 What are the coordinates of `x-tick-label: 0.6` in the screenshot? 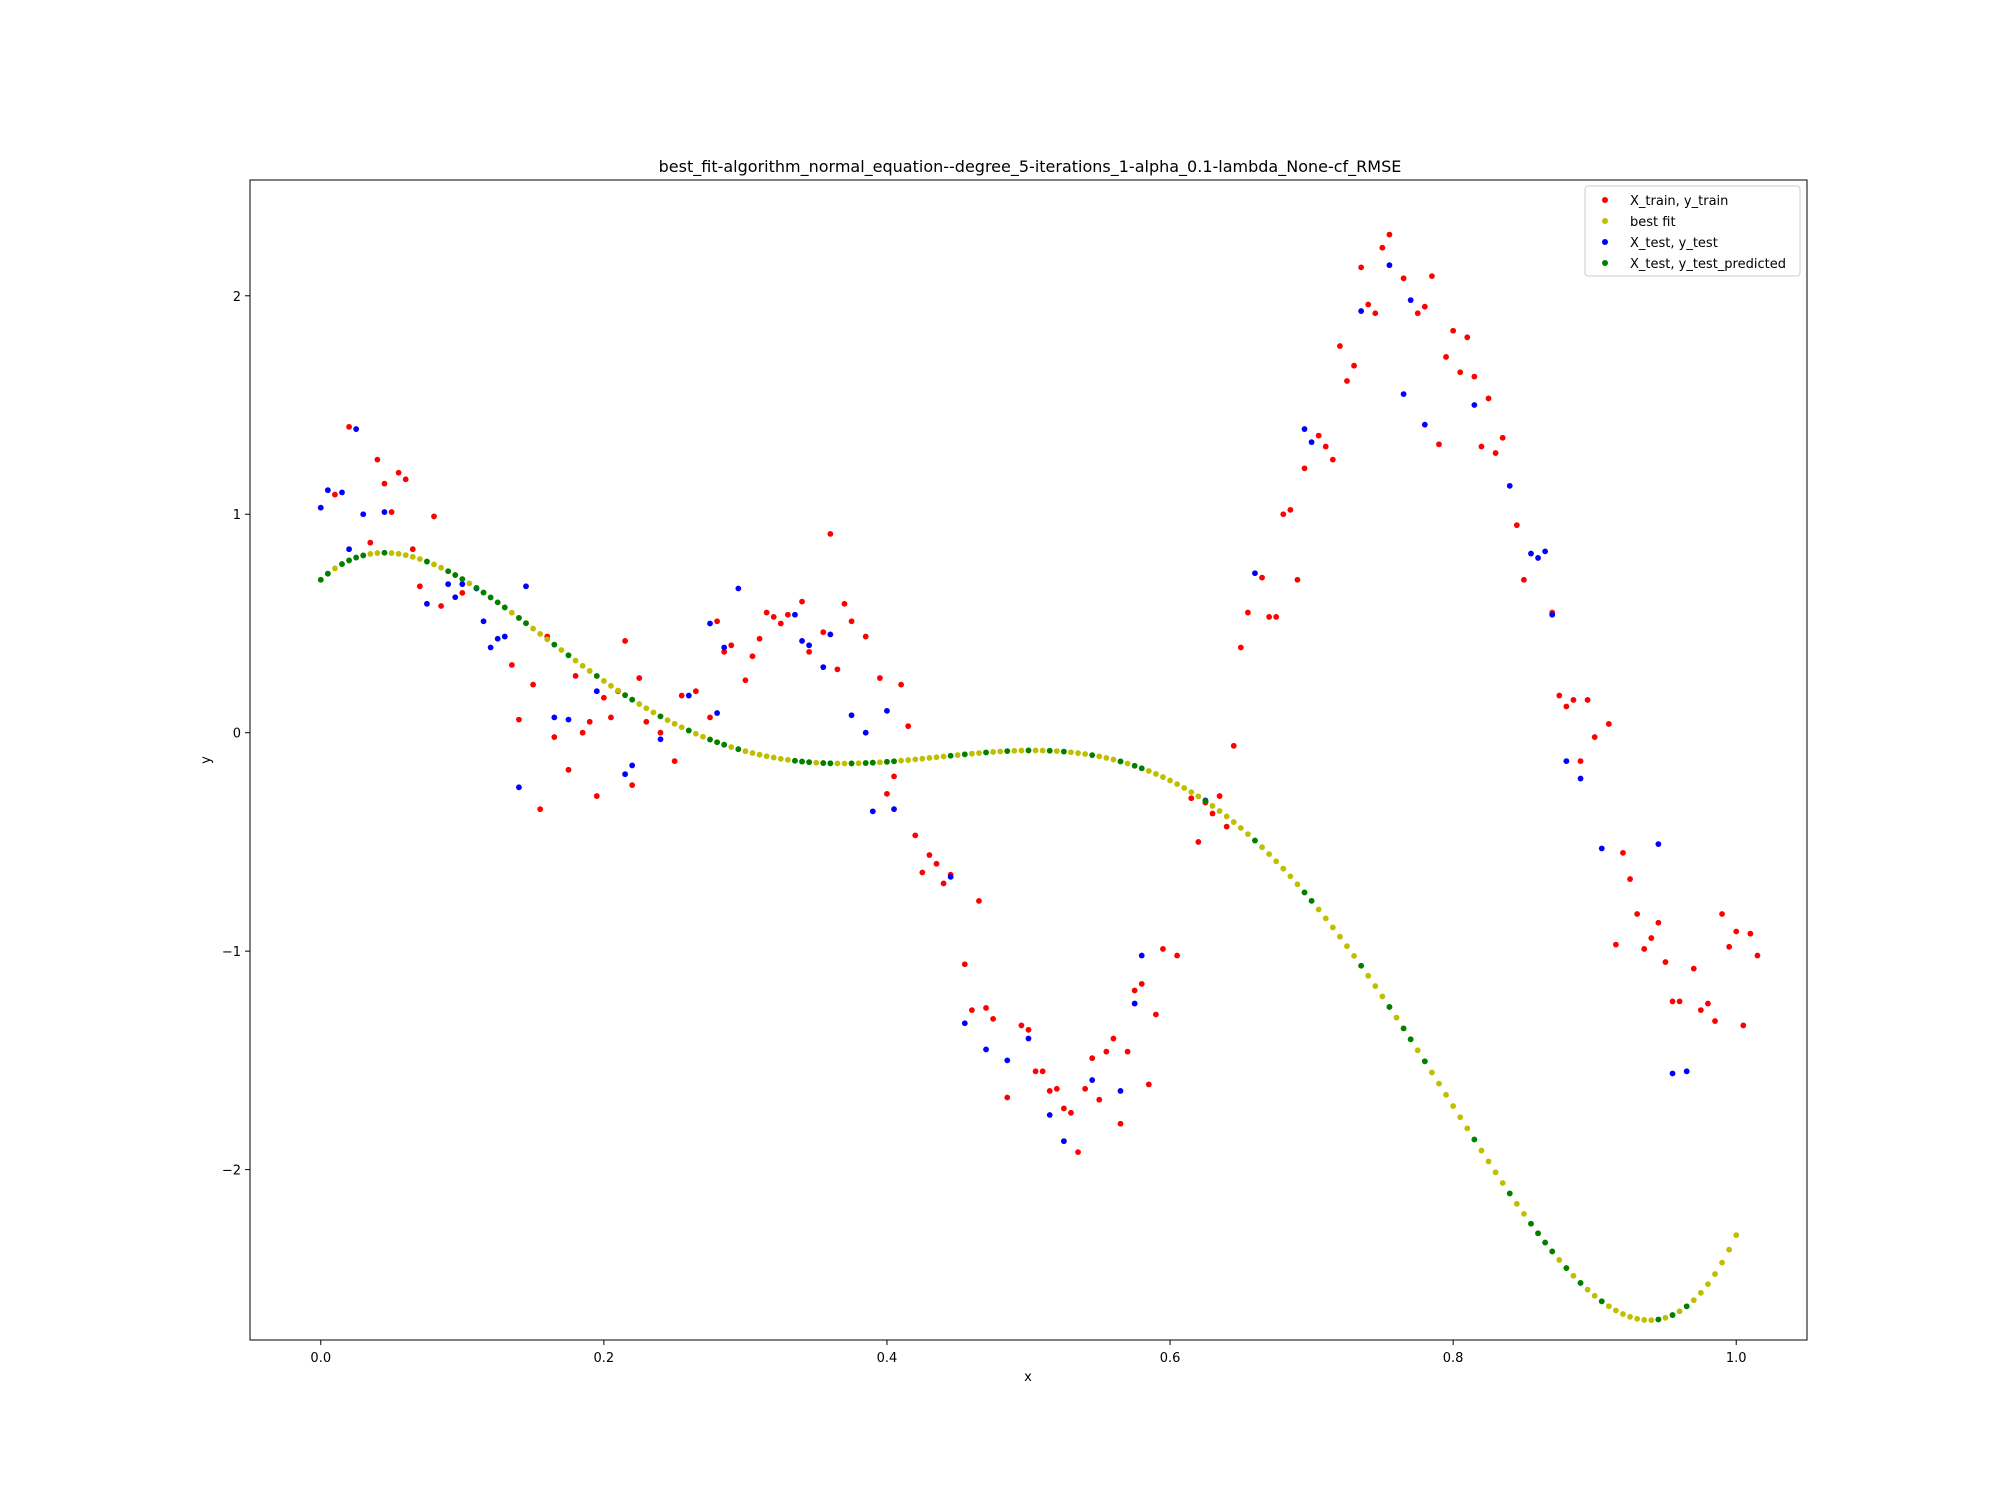 It's located at (1170, 1358).